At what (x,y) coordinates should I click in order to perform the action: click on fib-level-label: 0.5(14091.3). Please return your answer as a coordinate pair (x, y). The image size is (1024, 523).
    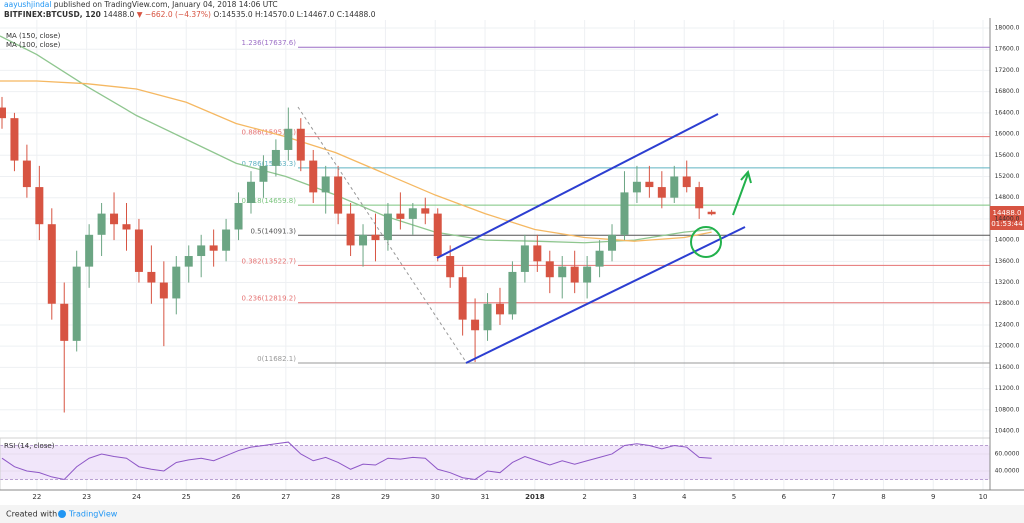
    Looking at the image, I should click on (273, 231).